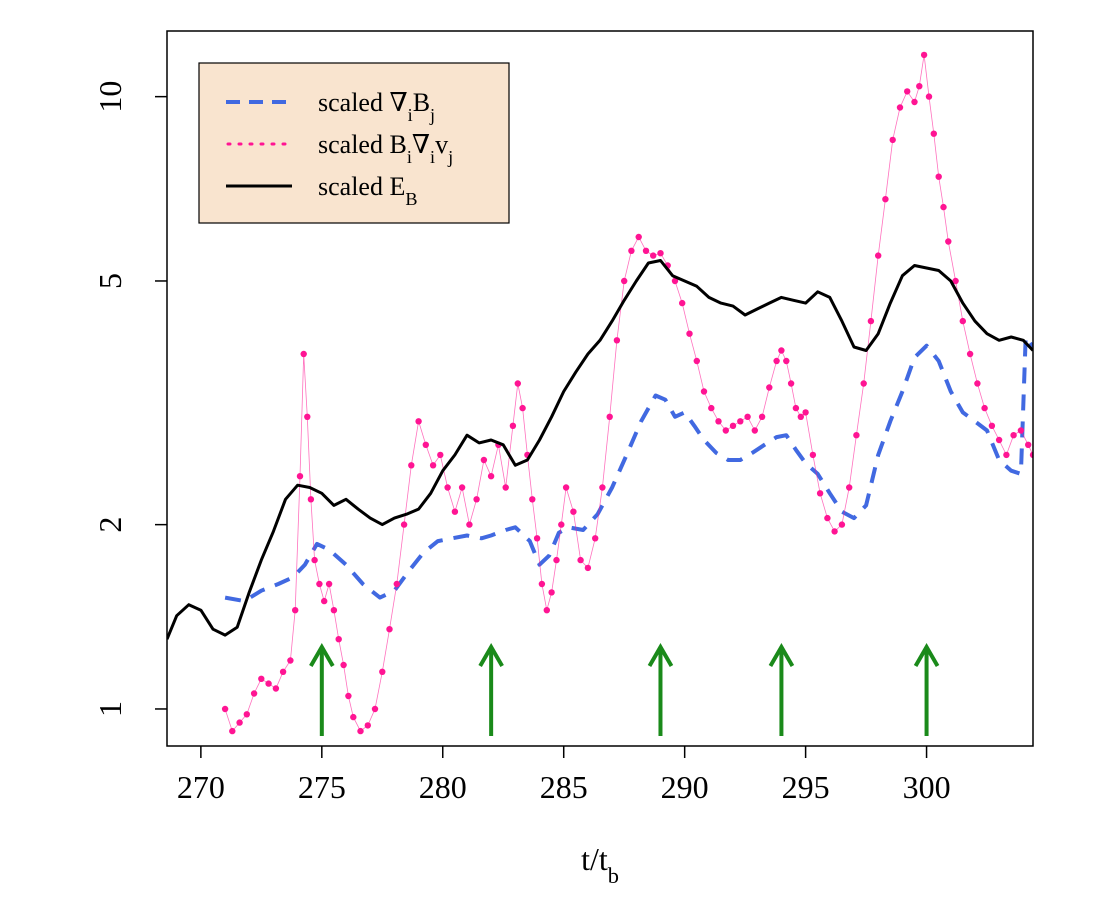 This screenshot has height=900, width=1100. What do you see at coordinates (110, 97) in the screenshot?
I see `y-tick-label: 10` at bounding box center [110, 97].